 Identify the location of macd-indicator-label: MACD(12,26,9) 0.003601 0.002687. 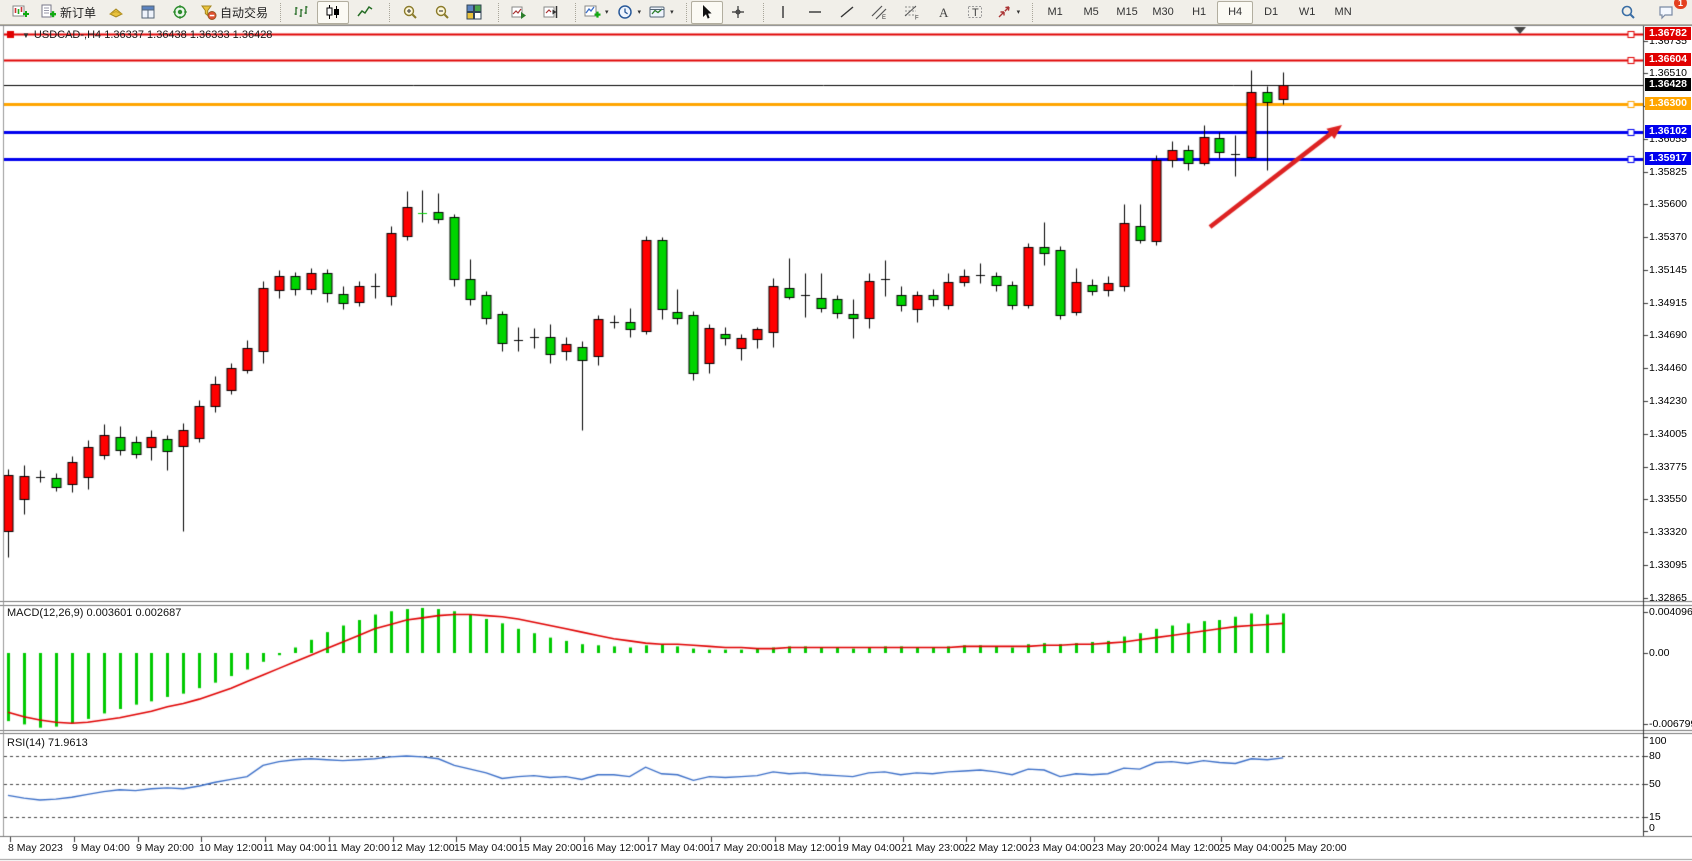
(94, 613).